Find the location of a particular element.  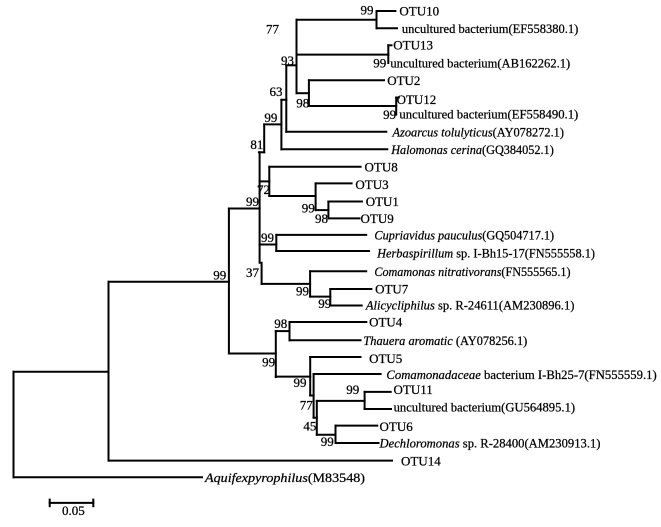

svg-text: 45 is located at coordinates (309, 425).